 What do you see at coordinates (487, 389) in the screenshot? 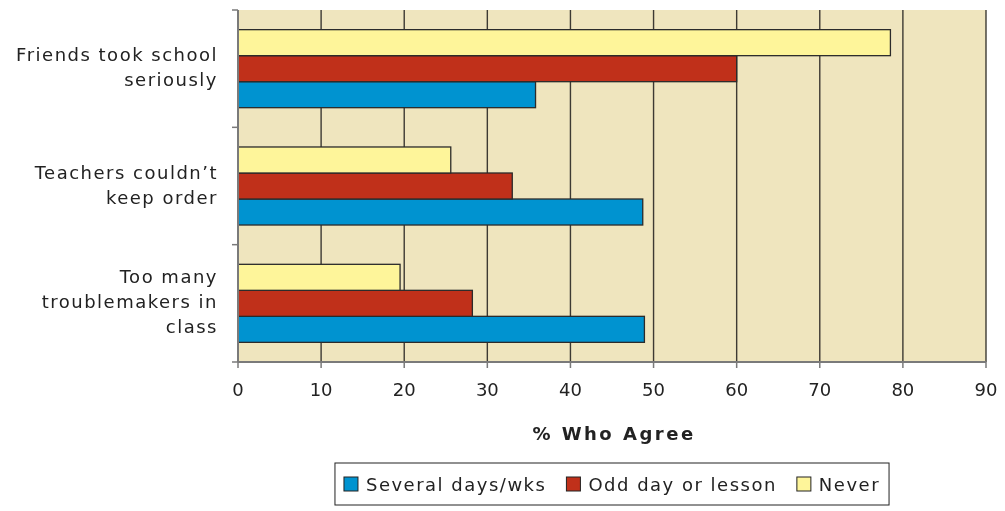
I see `x-tick-label: 30` at bounding box center [487, 389].